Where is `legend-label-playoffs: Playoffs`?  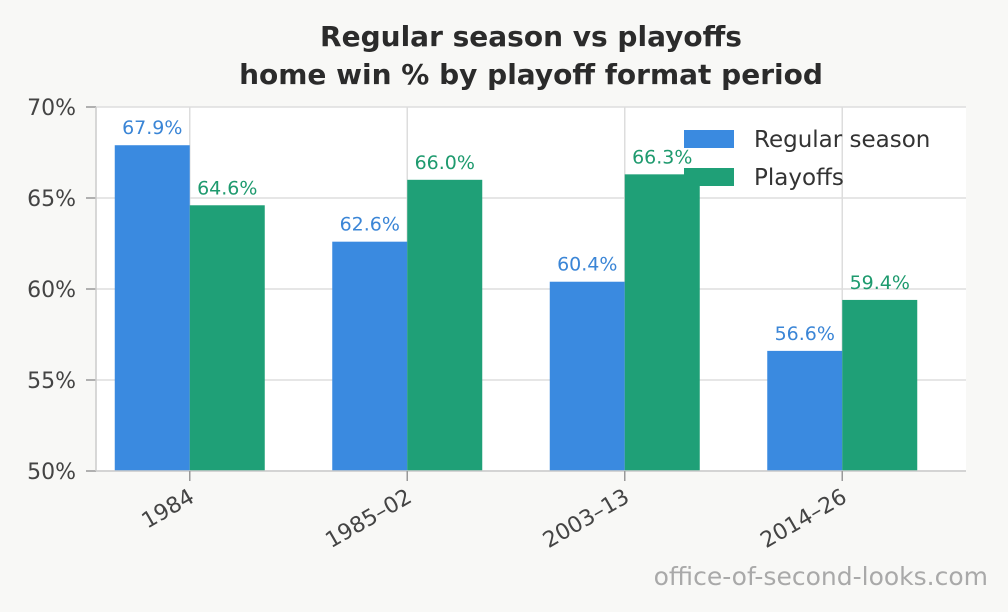
legend-label-playoffs: Playoffs is located at coordinates (799, 178).